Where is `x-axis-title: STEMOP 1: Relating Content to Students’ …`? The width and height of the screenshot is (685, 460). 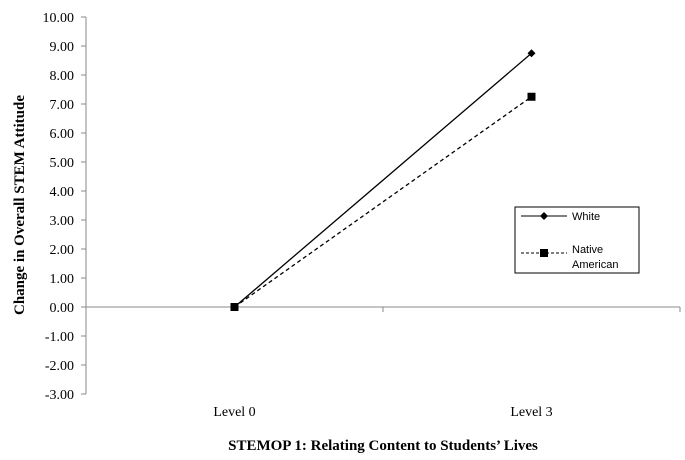 x-axis-title: STEMOP 1: Relating Content to Students’ … is located at coordinates (383, 446).